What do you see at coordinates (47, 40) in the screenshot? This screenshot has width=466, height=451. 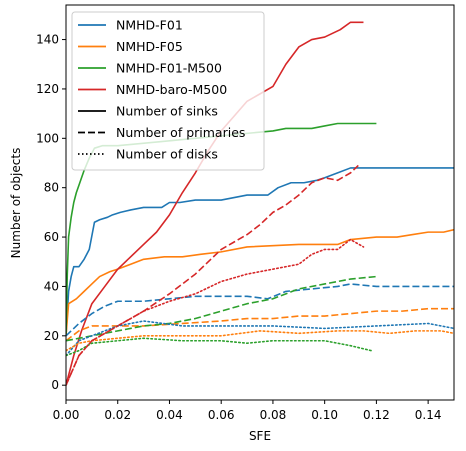 I see `y-tick-label: 140` at bounding box center [47, 40].